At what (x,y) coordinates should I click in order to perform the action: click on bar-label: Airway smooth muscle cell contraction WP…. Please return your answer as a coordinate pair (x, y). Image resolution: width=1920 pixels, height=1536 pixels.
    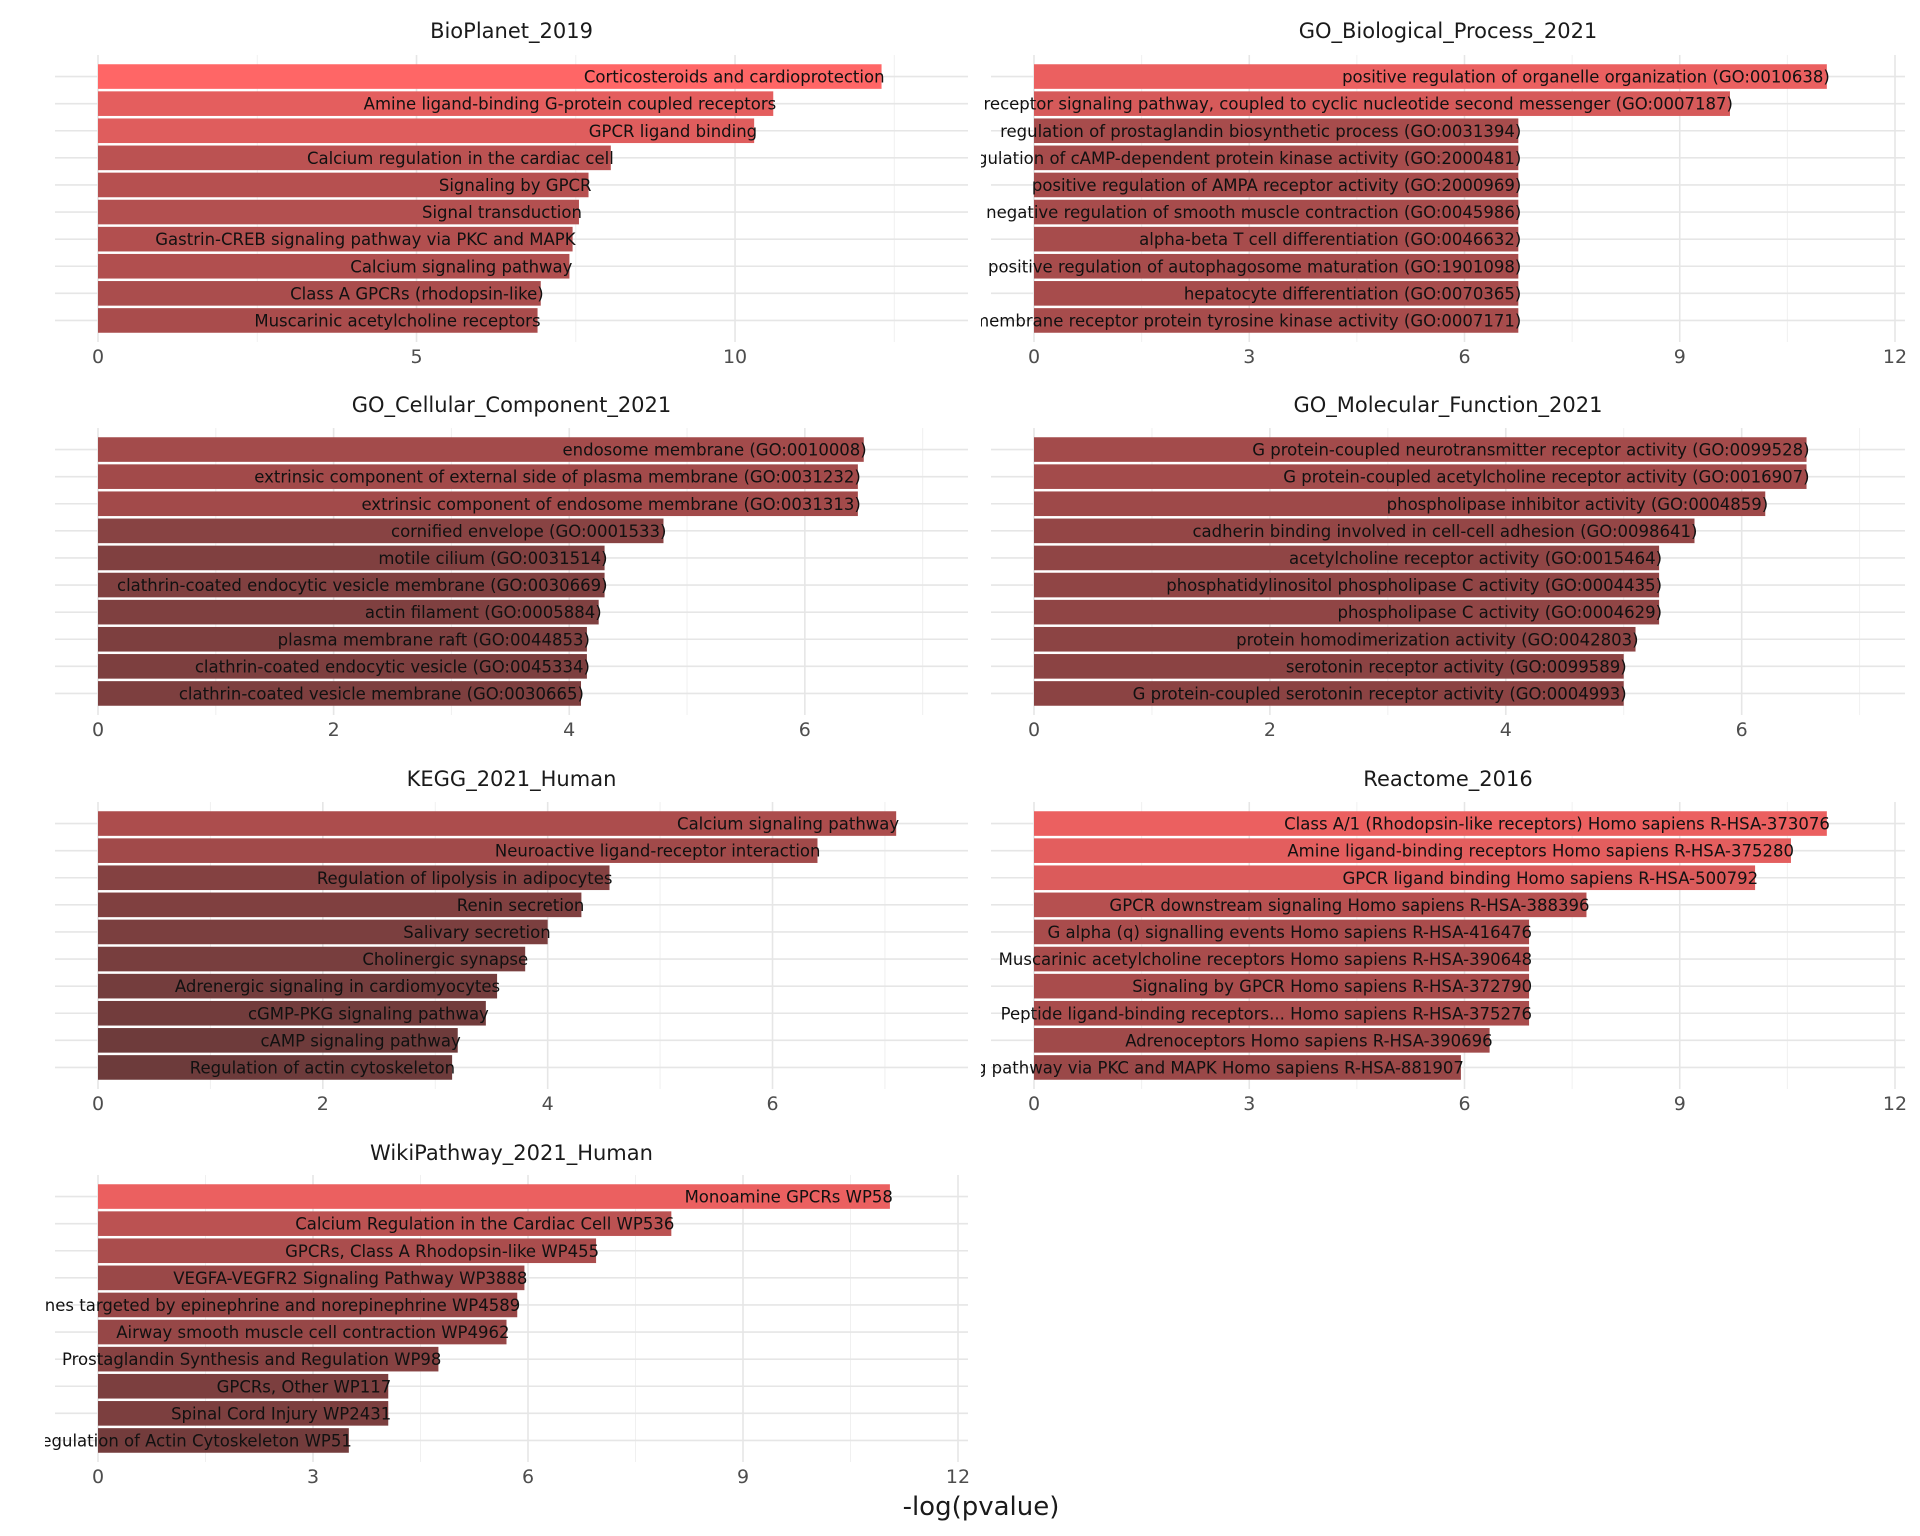
    Looking at the image, I should click on (312, 1332).